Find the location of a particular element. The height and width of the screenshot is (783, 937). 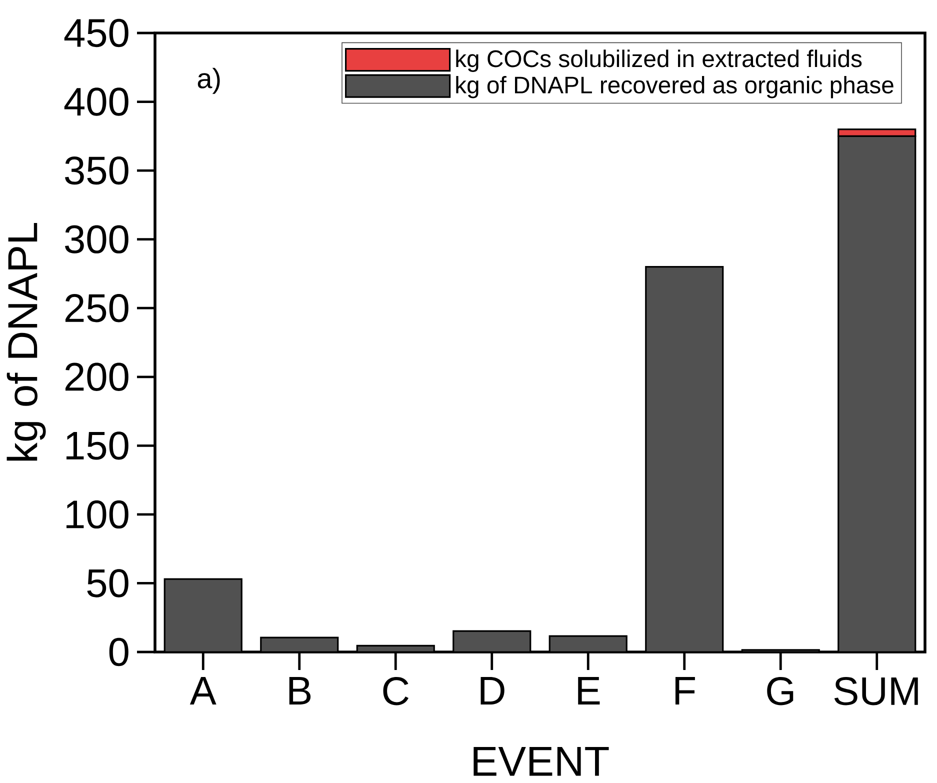

annotation: a) is located at coordinates (209, 81).